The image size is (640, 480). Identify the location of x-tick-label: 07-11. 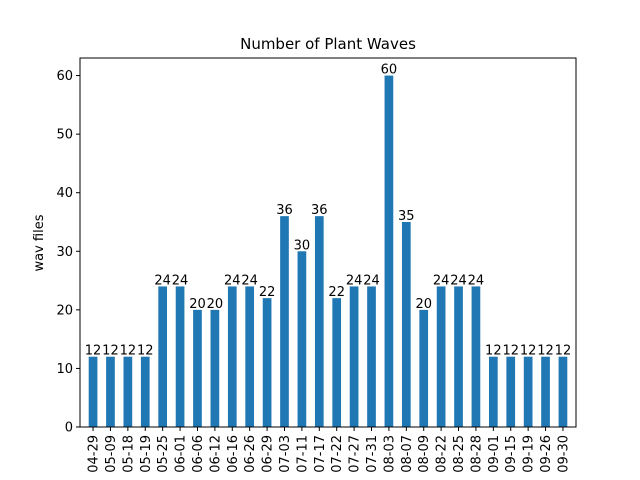
(302, 454).